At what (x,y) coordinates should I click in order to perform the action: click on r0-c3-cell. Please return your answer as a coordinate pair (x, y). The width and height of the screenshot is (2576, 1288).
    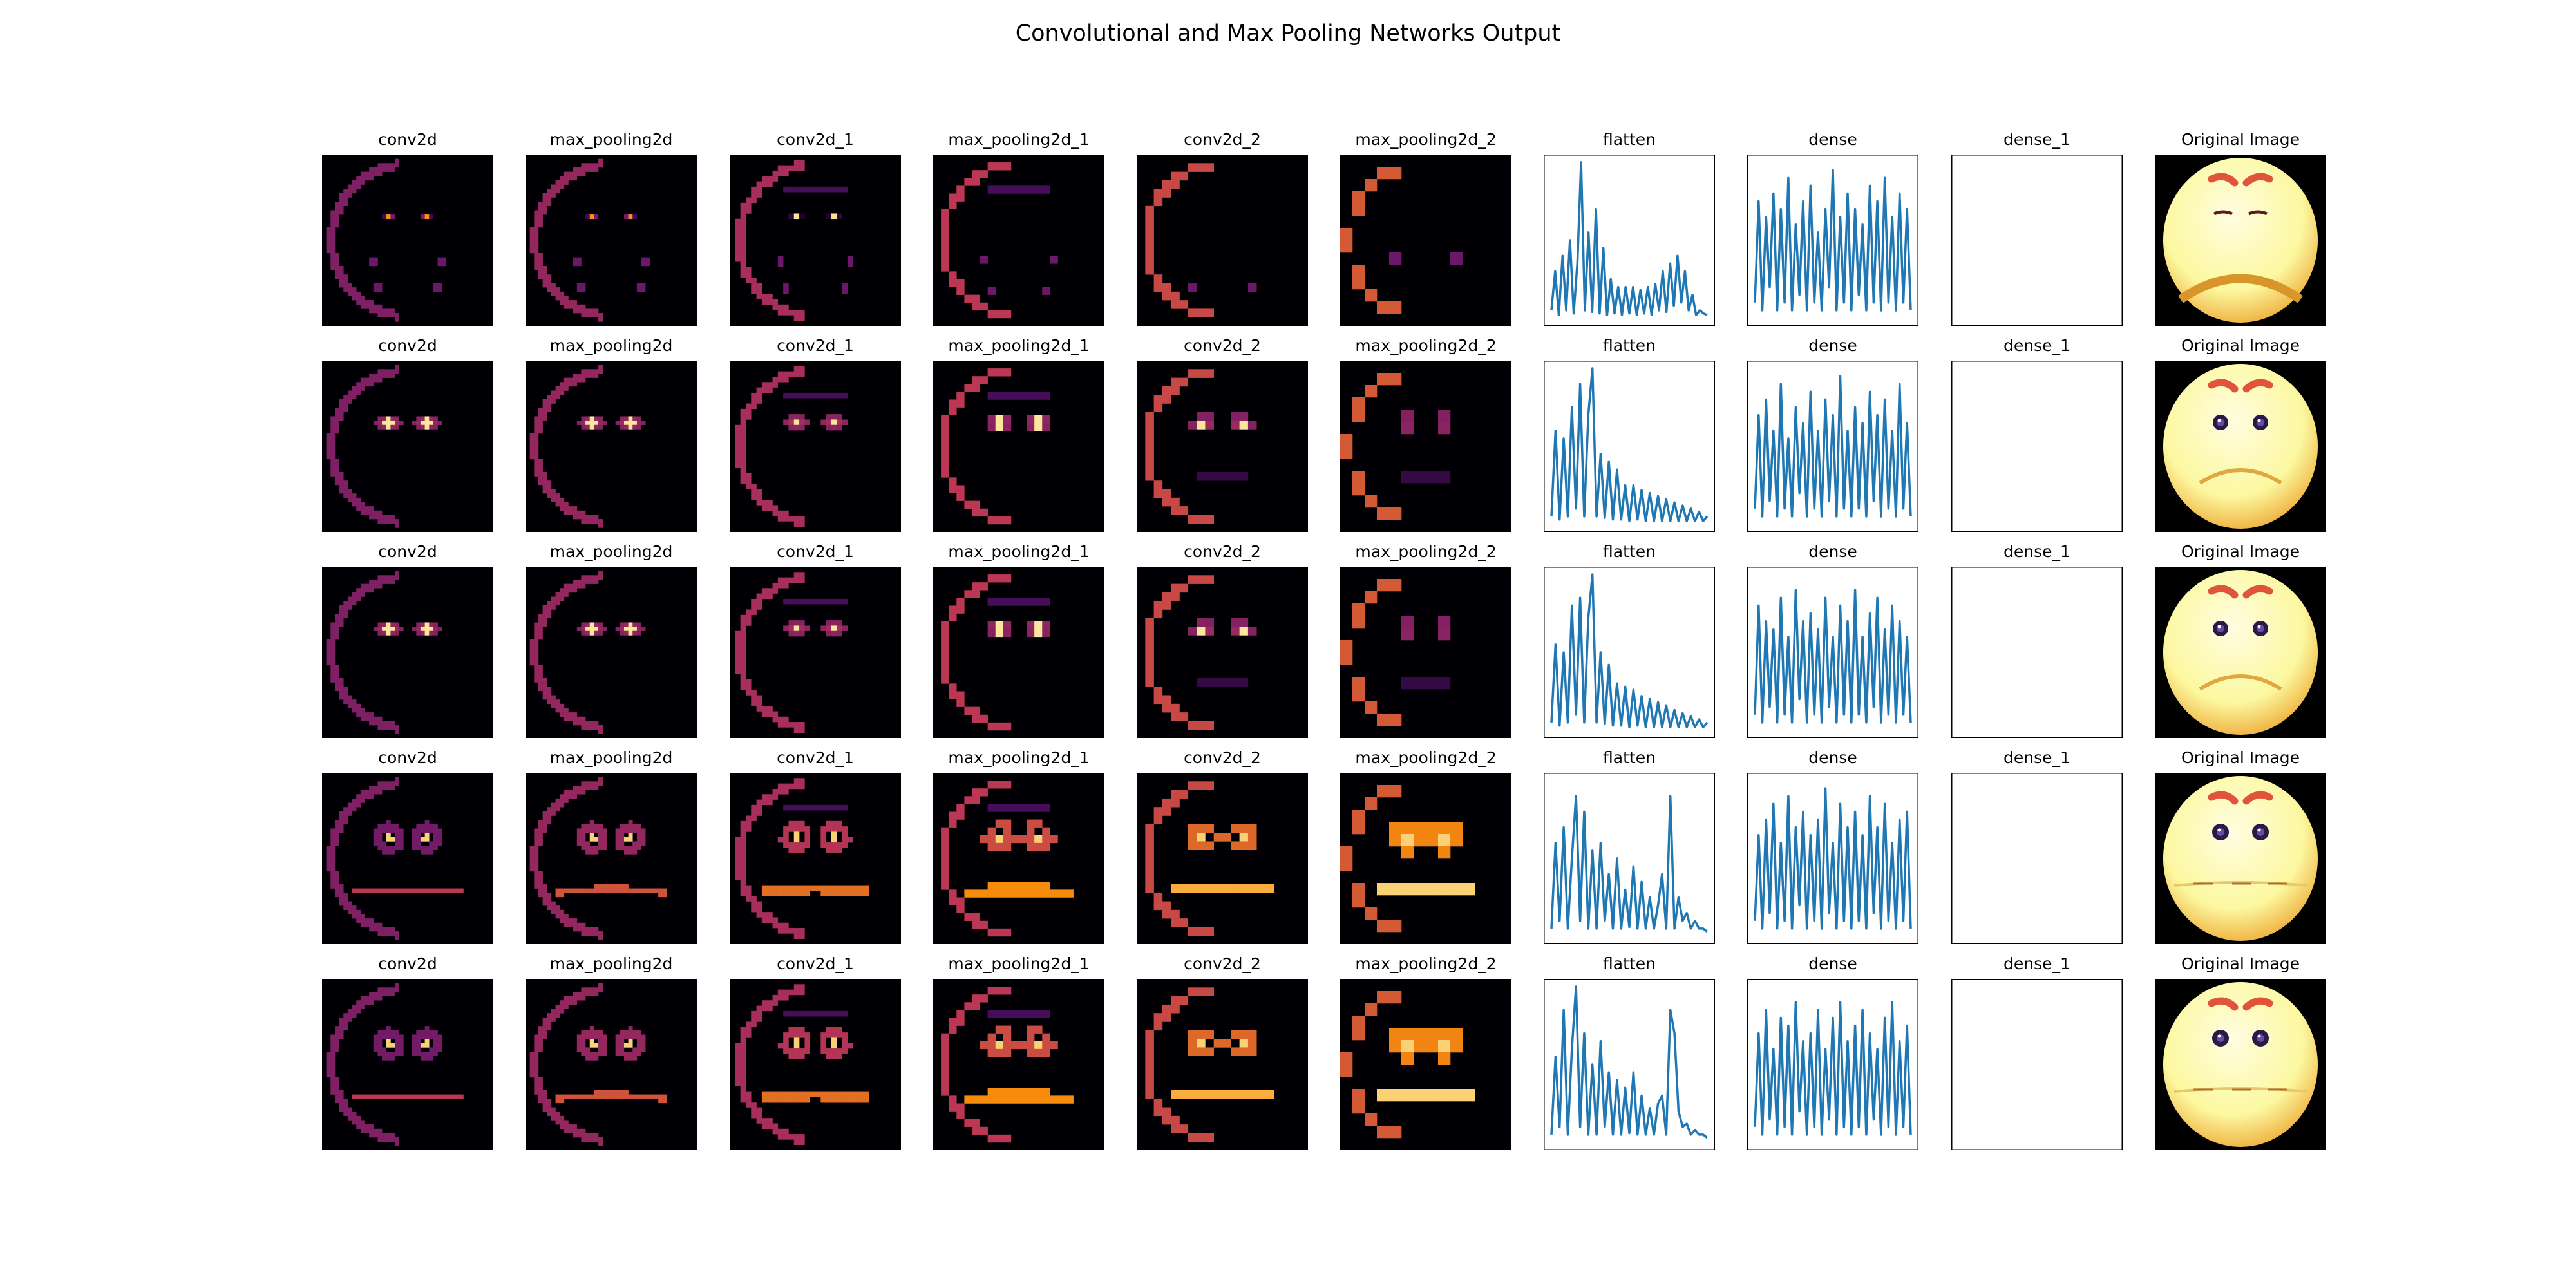
    Looking at the image, I should click on (1023, 190).